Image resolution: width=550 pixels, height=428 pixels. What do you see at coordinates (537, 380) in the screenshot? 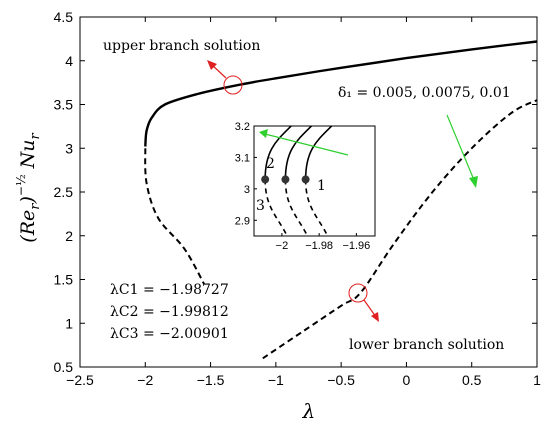
I see `x-tick-label: 1` at bounding box center [537, 380].